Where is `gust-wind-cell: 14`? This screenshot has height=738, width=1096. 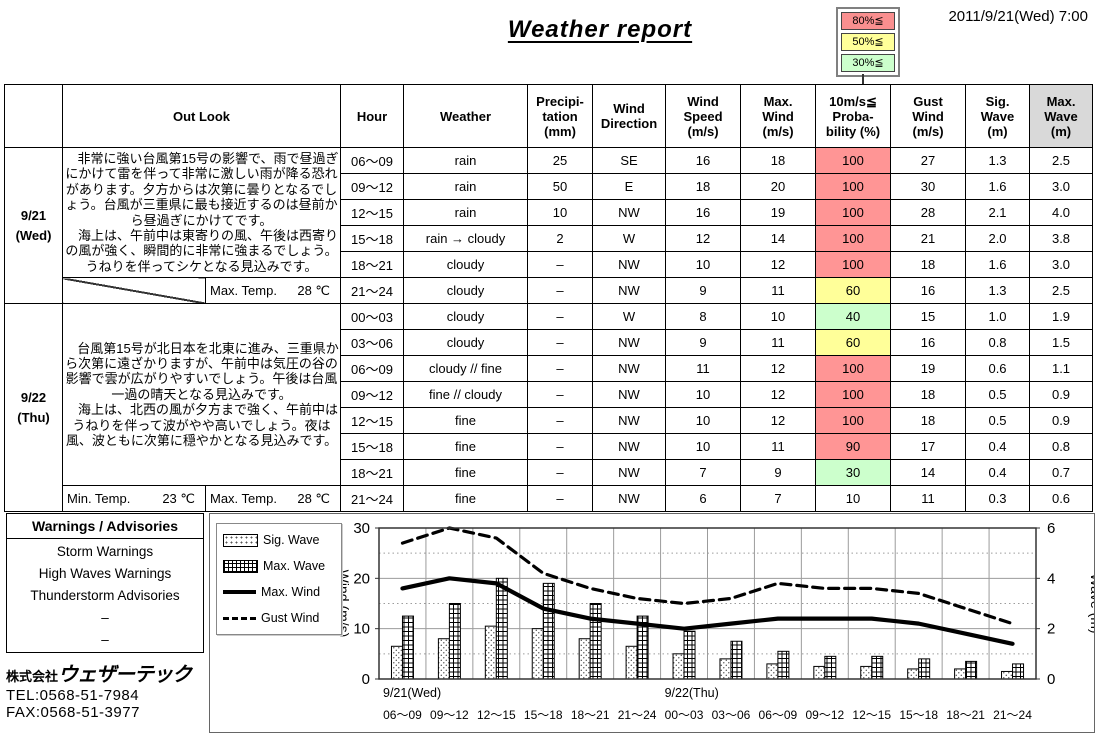
gust-wind-cell: 14 is located at coordinates (928, 472).